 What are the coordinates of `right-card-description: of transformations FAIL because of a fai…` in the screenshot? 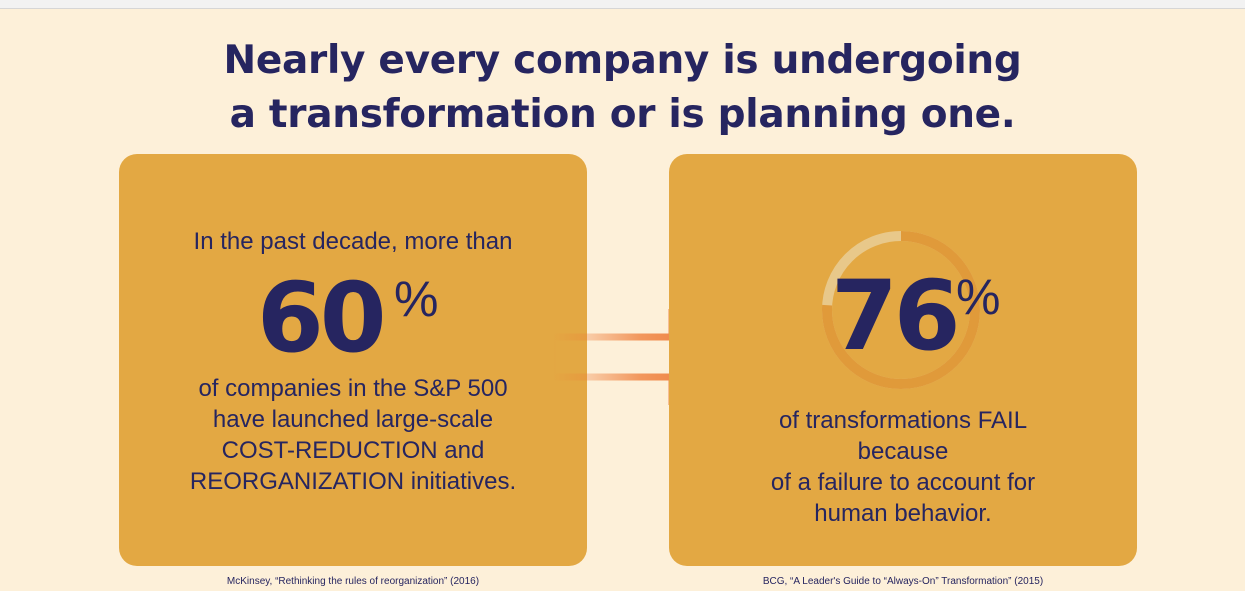 It's located at (903, 467).